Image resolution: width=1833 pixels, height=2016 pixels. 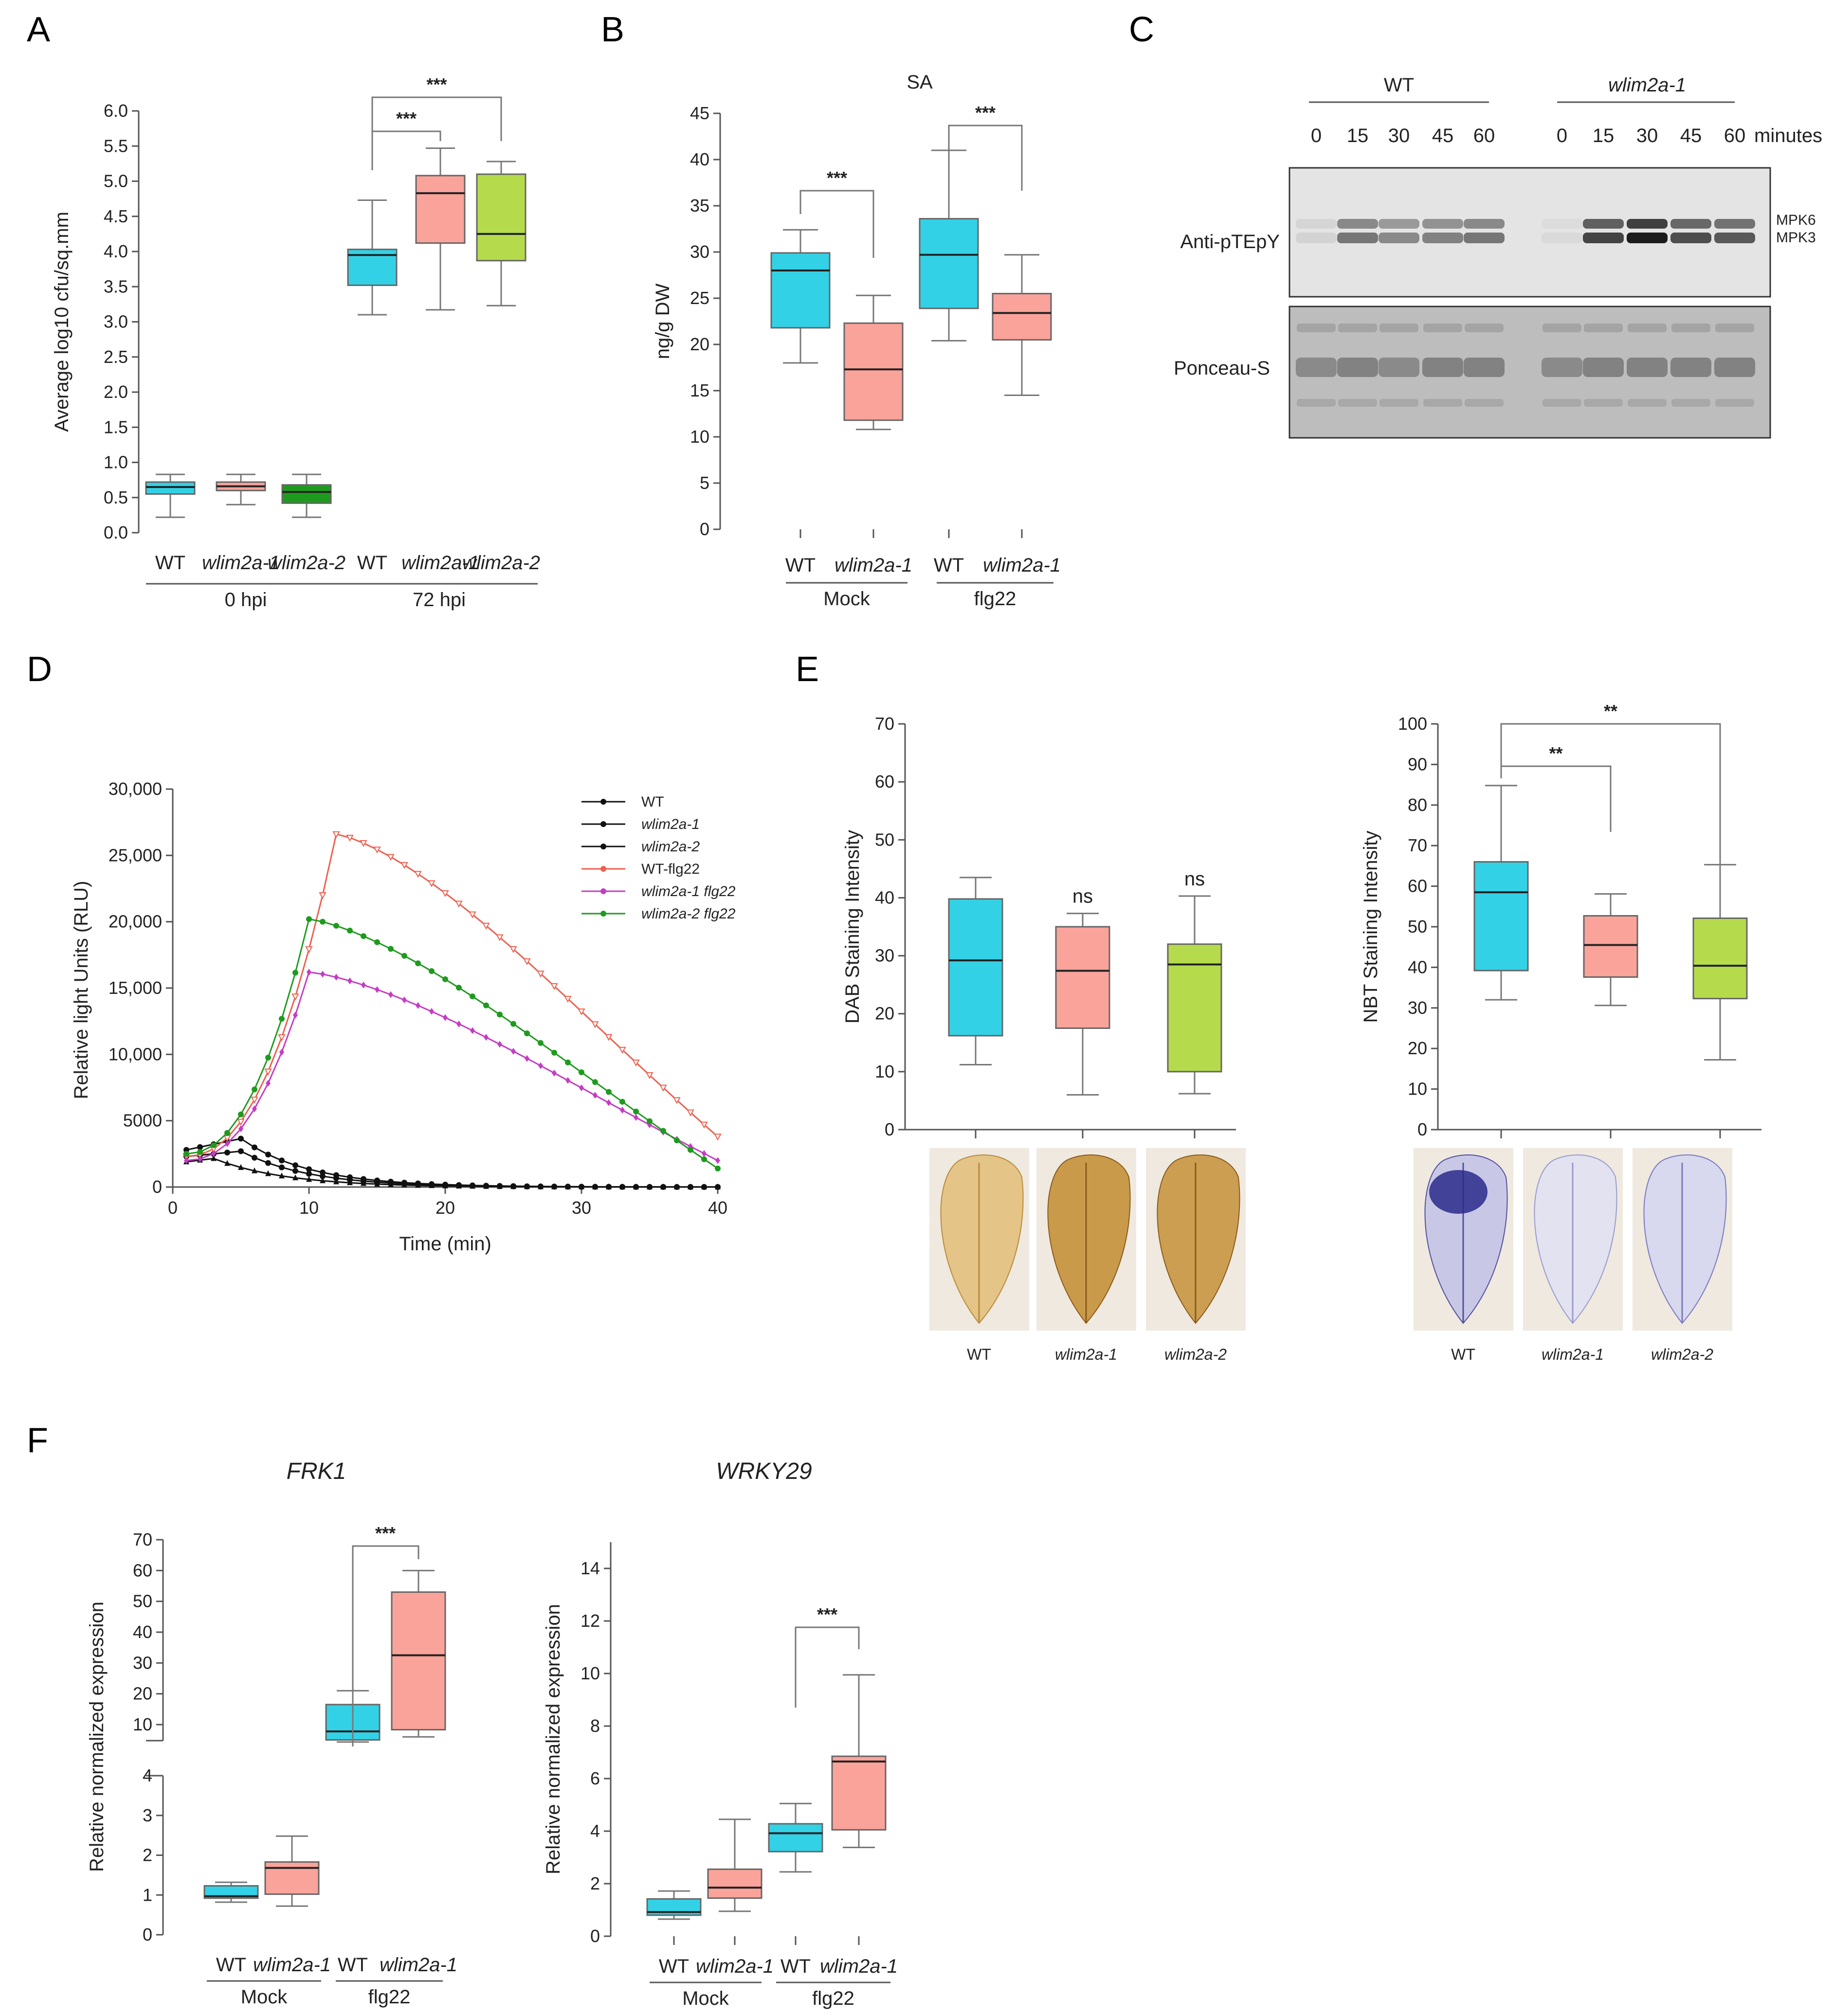 What do you see at coordinates (1556, 798) in the screenshot?
I see `significance-bracket` at bounding box center [1556, 798].